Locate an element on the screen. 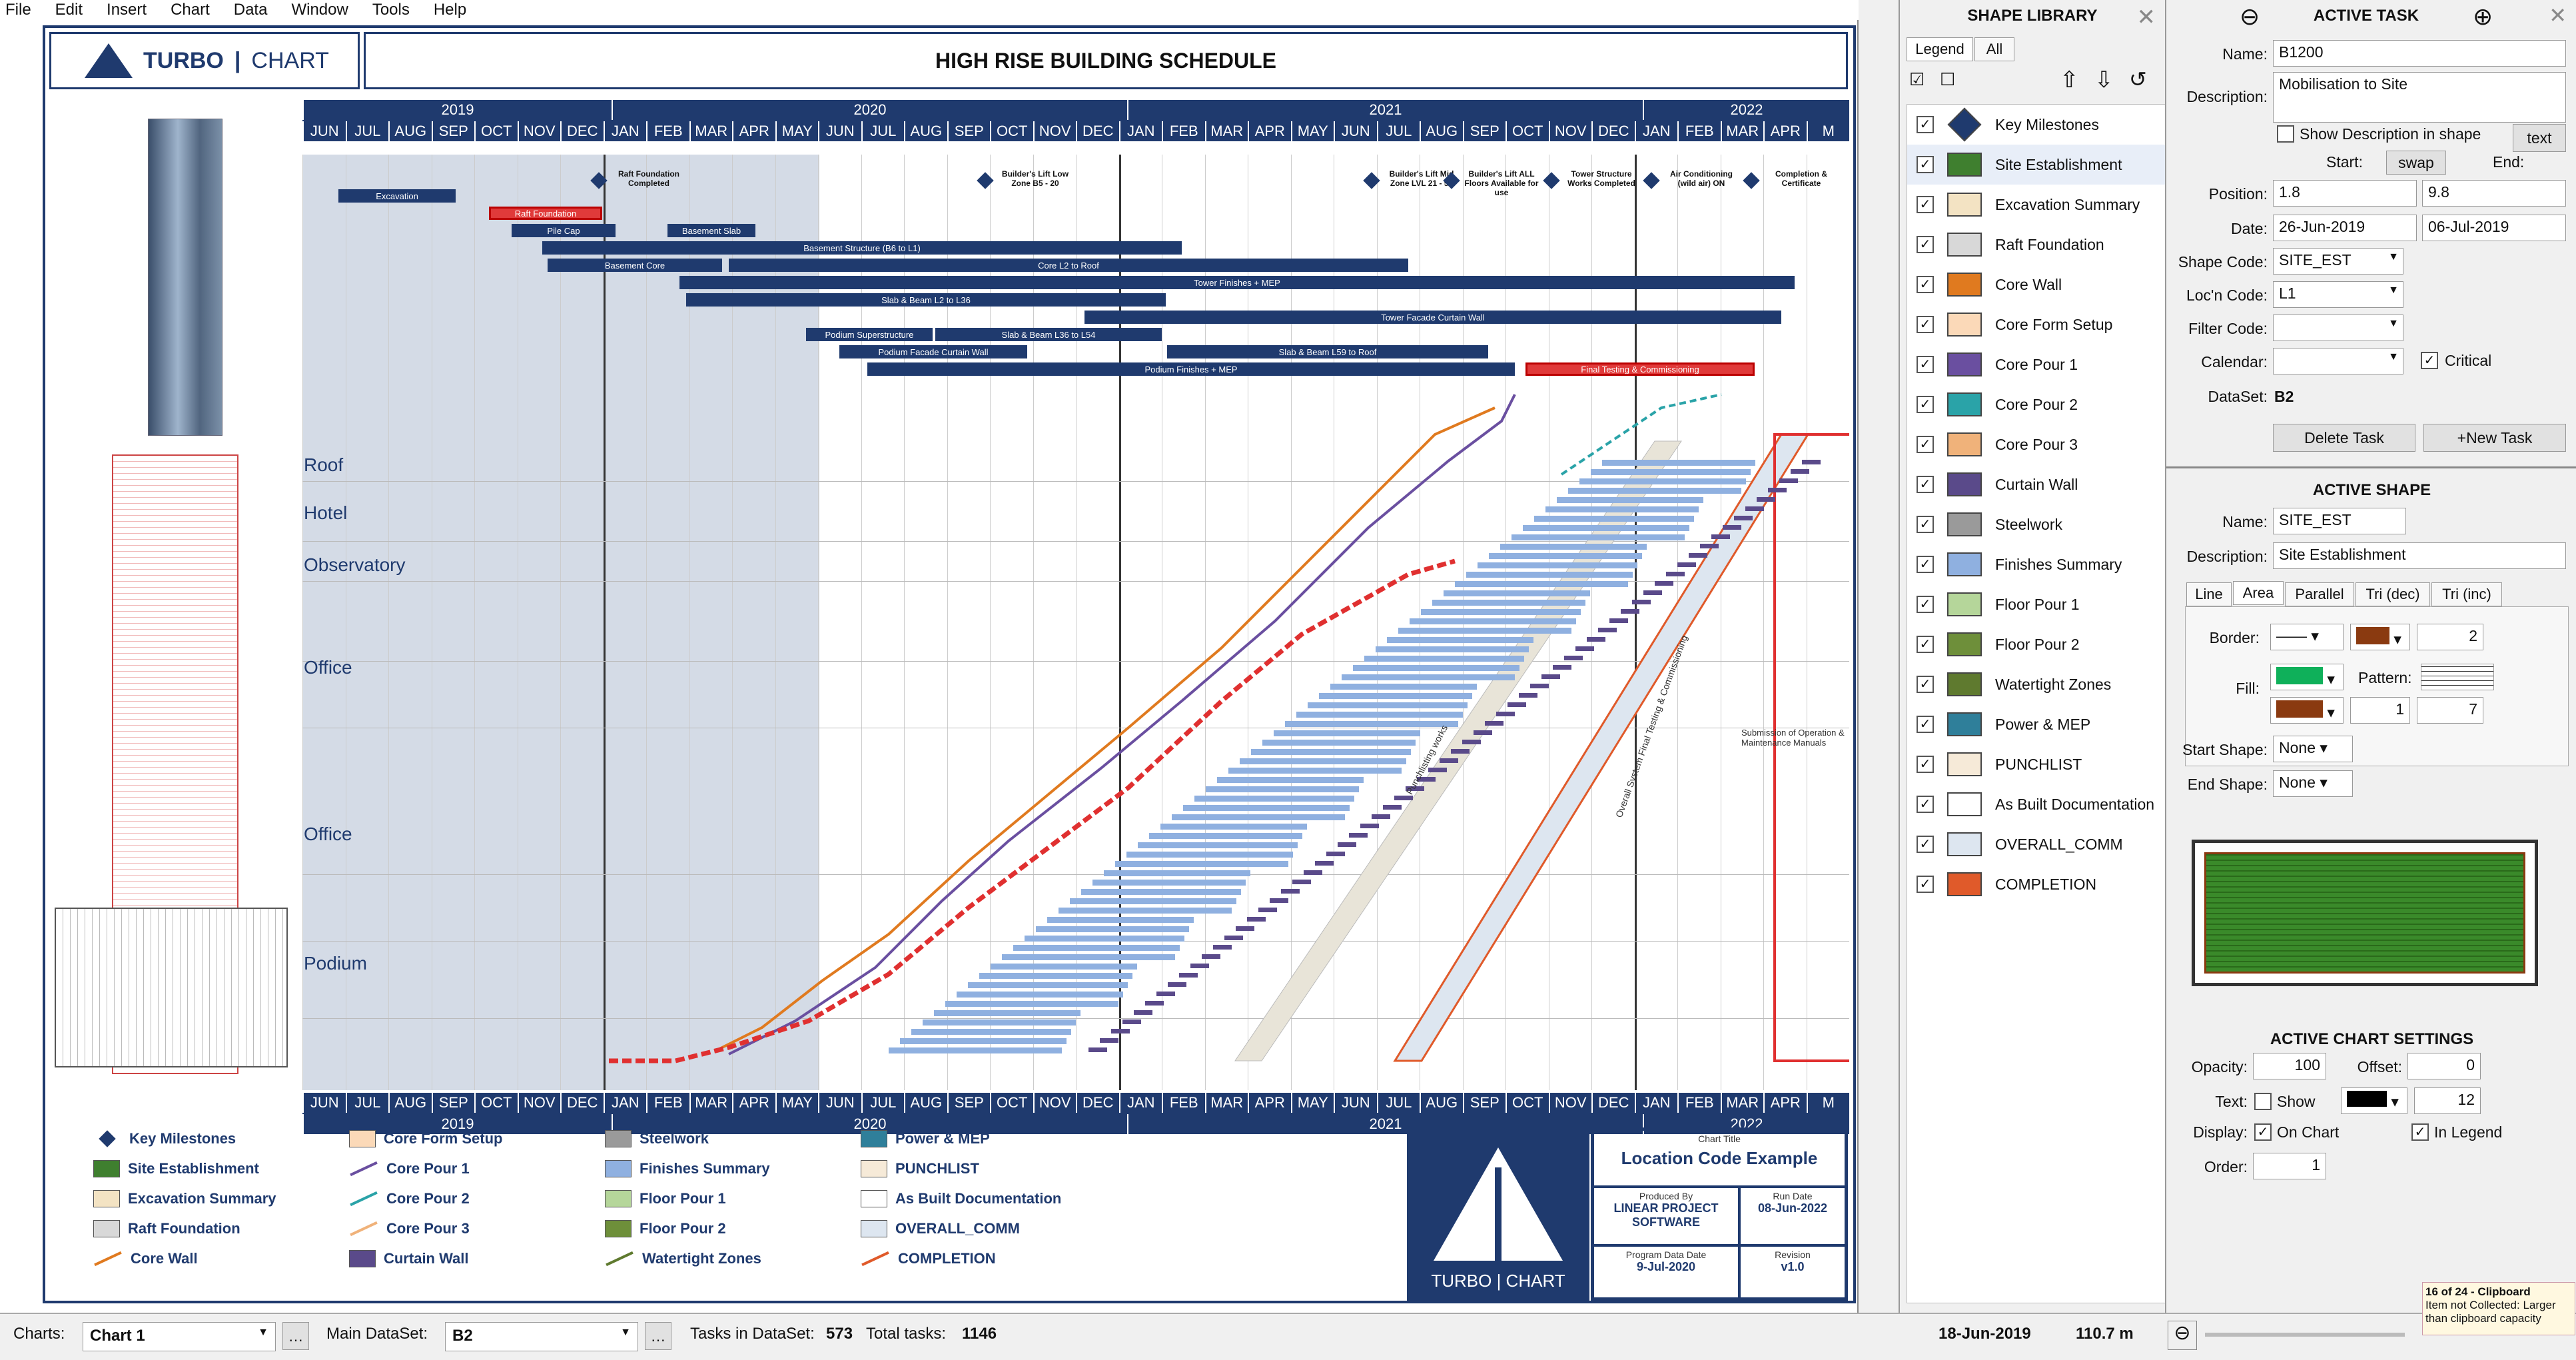  fill-fore-color-select: ▾ is located at coordinates (2307, 677).